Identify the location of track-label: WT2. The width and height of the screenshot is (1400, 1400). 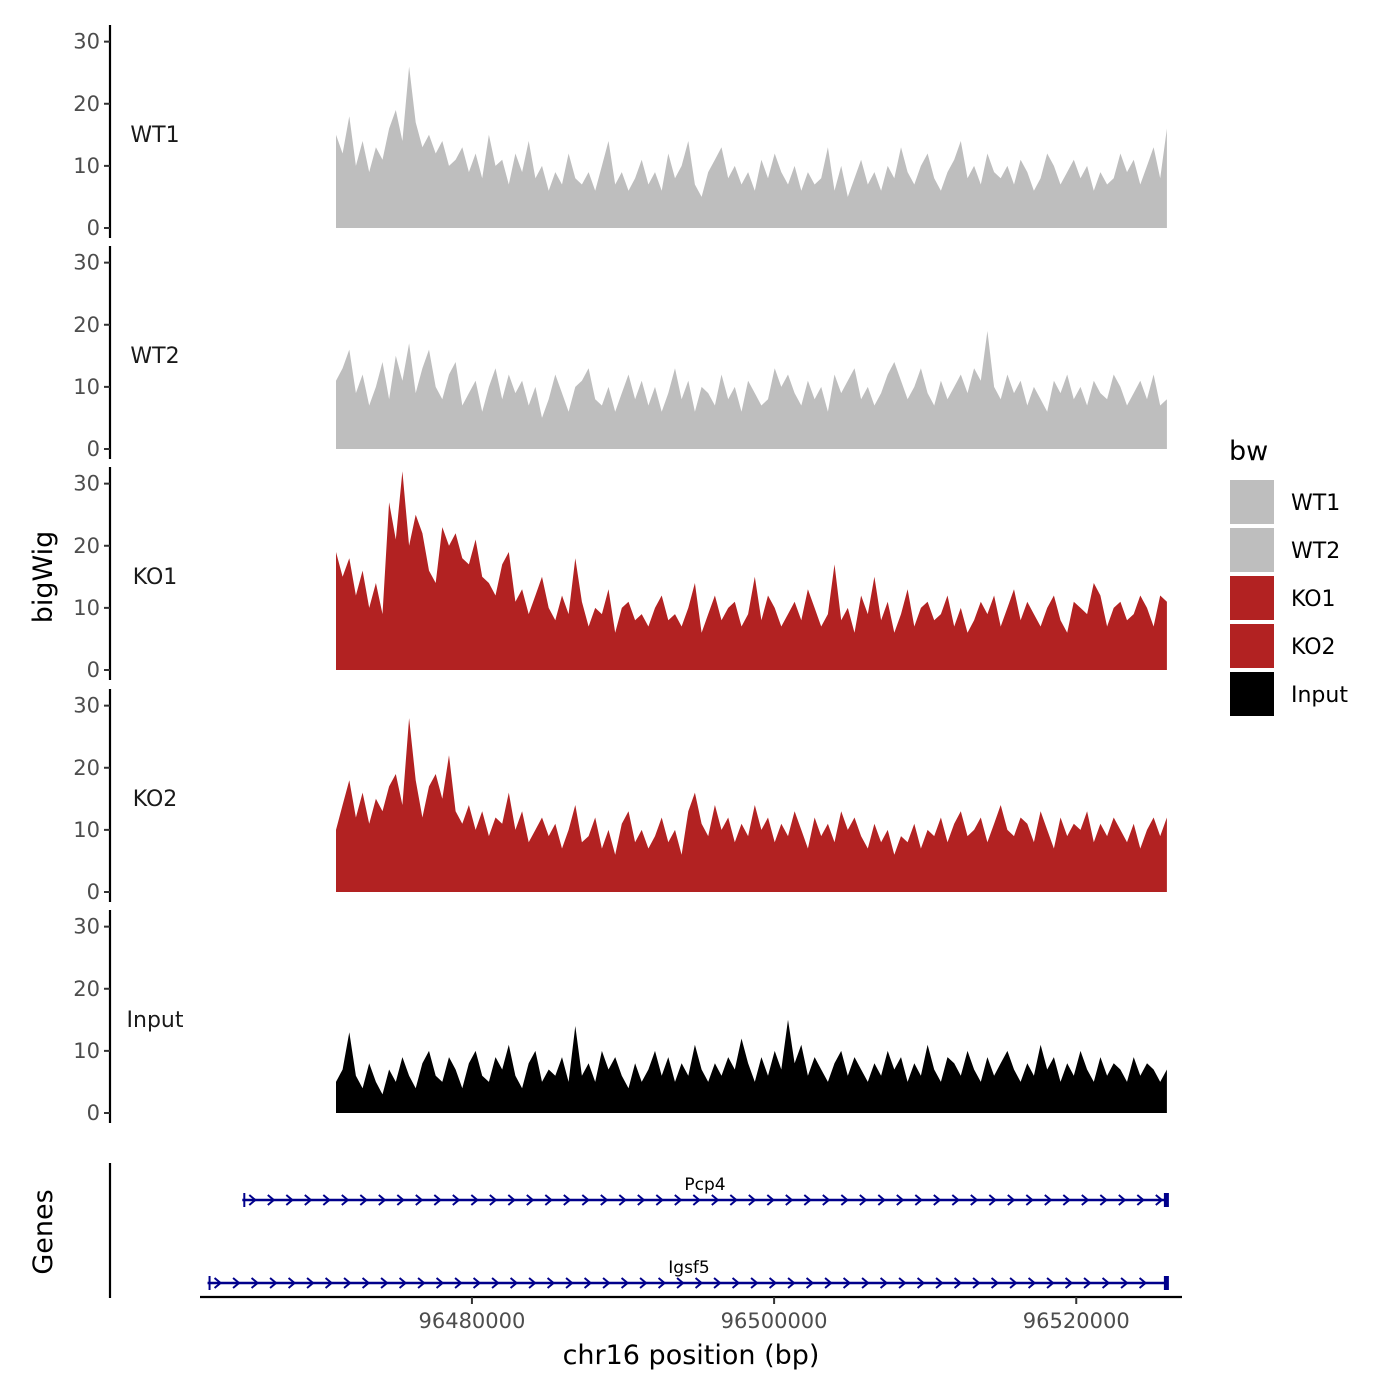
(154, 356).